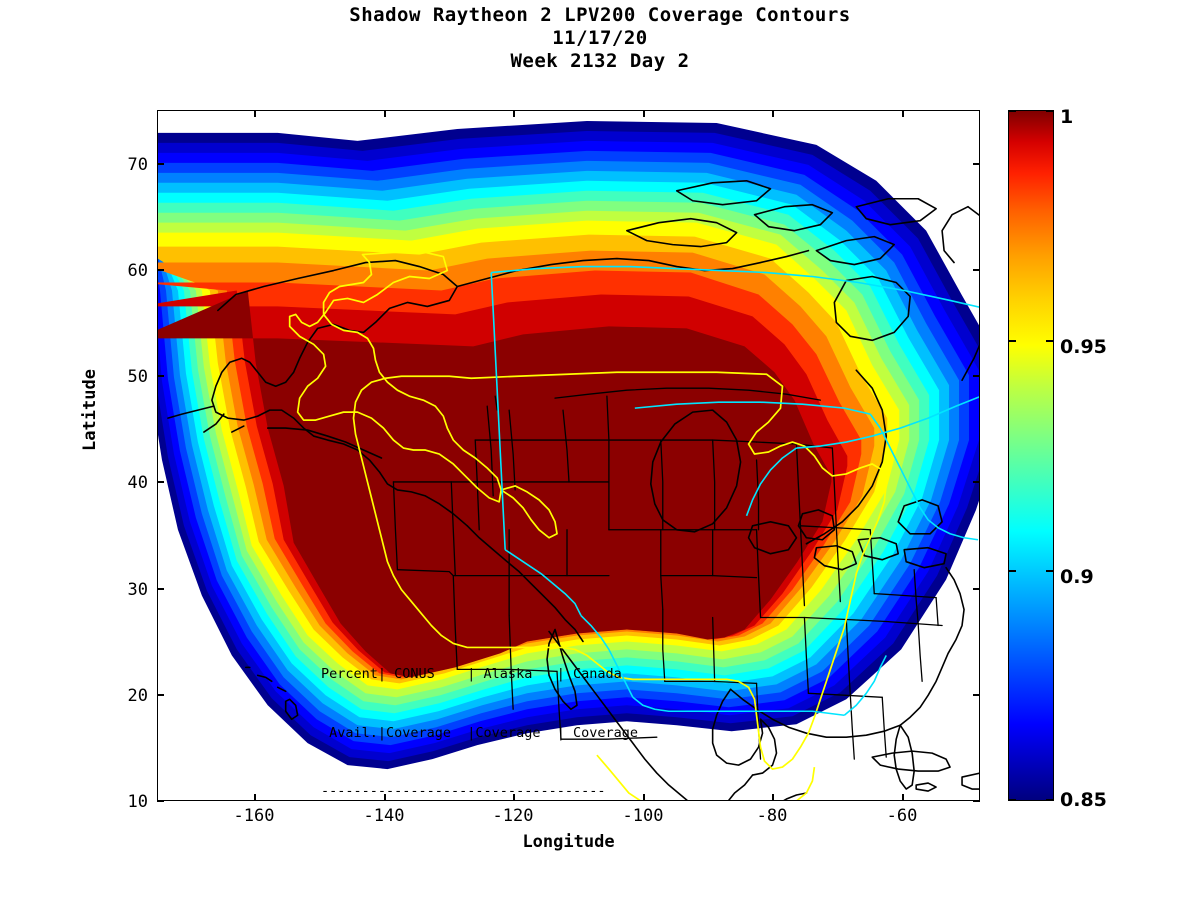  I want to click on x-tick-mark-top-60w, so click(903, 113).